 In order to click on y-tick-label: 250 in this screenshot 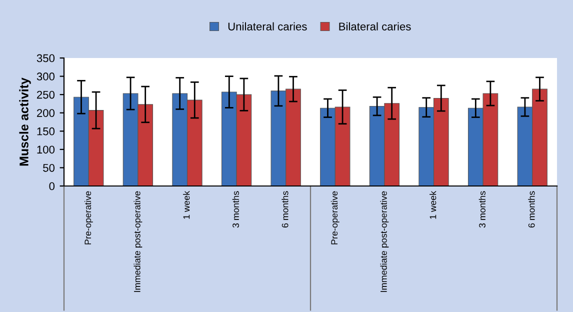, I will do `click(45, 94)`.